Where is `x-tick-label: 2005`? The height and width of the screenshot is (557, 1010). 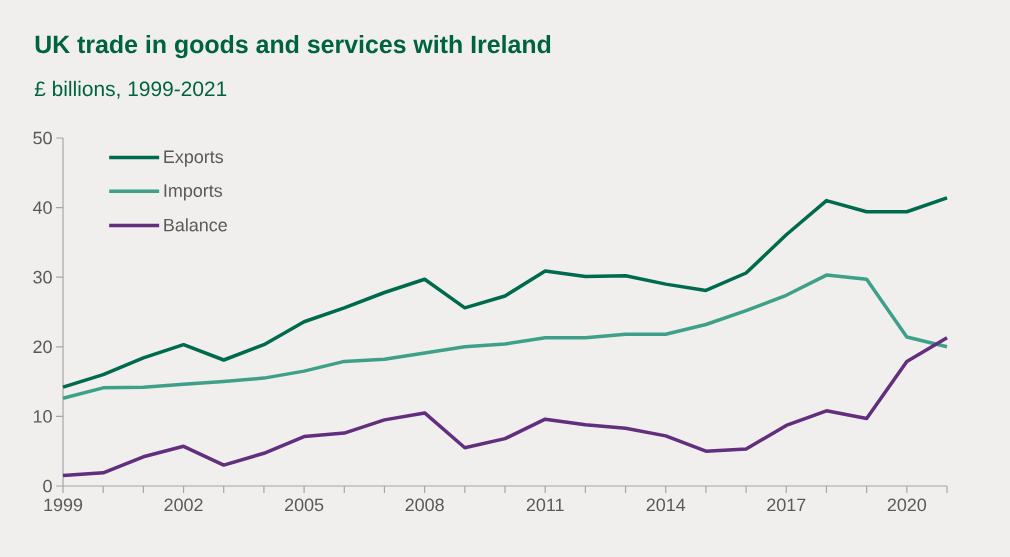 x-tick-label: 2005 is located at coordinates (304, 505).